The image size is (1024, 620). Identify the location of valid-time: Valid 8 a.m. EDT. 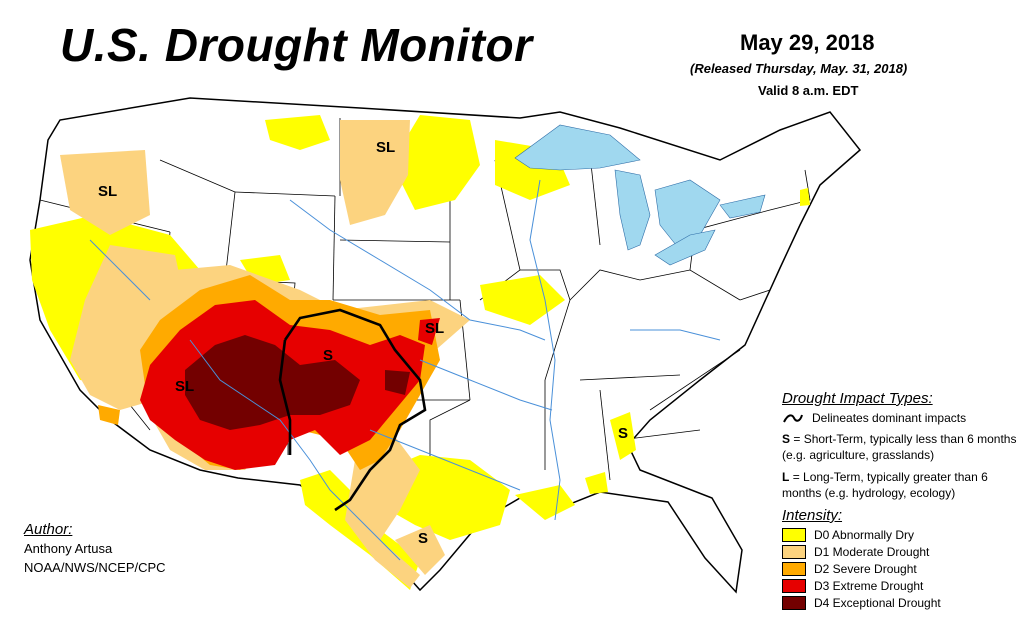
(808, 90).